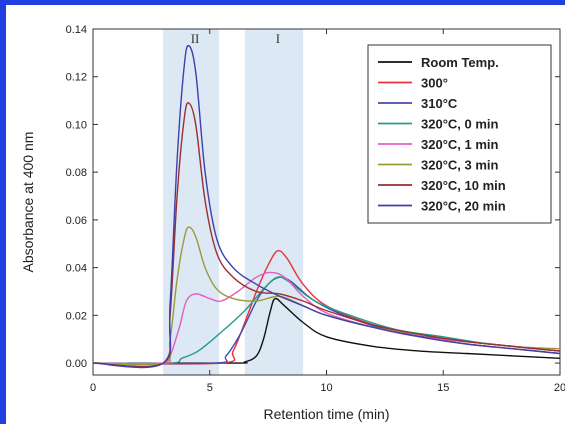 The width and height of the screenshot is (565, 429). What do you see at coordinates (434, 83) in the screenshot?
I see `legend-label-2: 300°` at bounding box center [434, 83].